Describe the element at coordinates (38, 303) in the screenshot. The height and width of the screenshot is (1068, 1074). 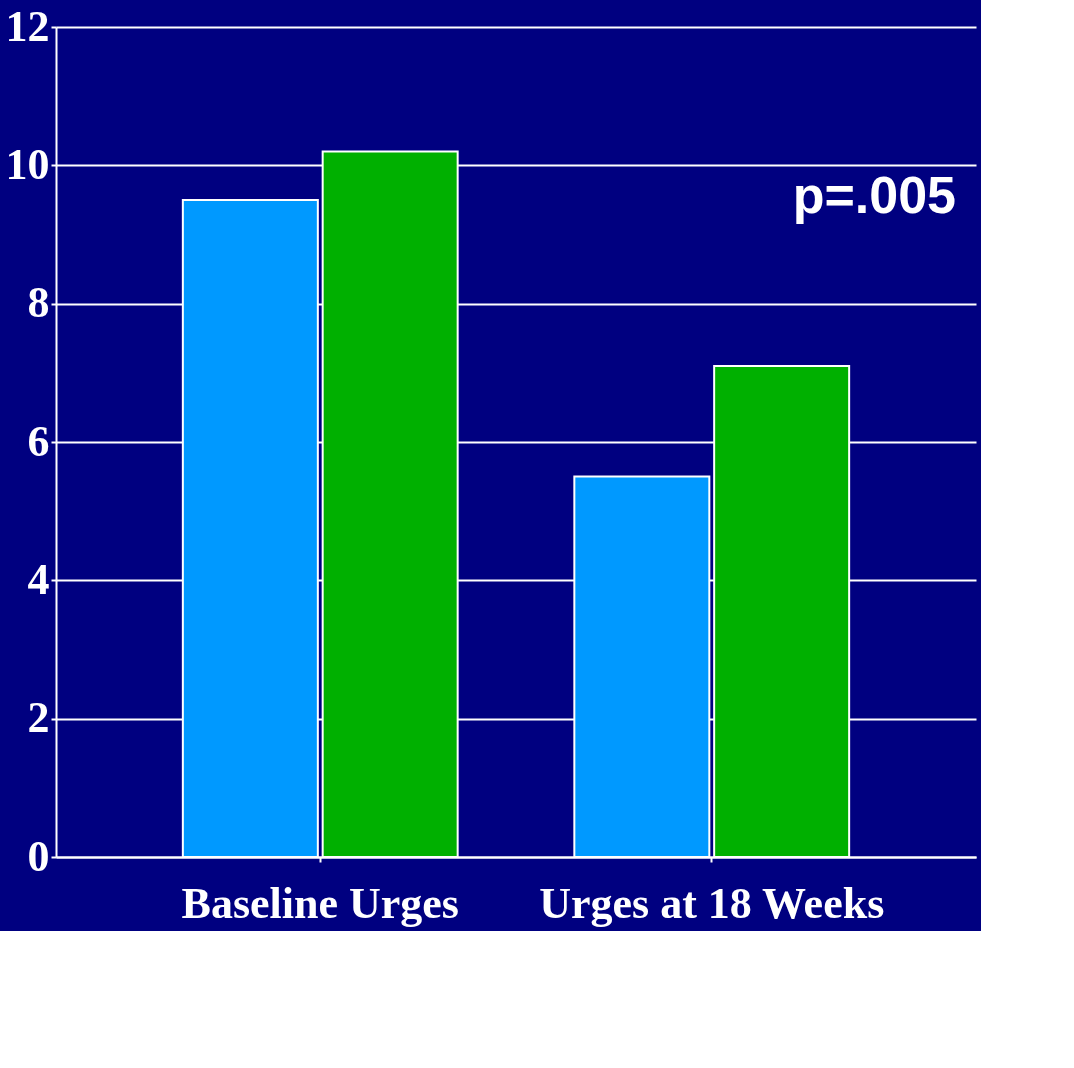
I see `y-tick-label: 8` at that location.